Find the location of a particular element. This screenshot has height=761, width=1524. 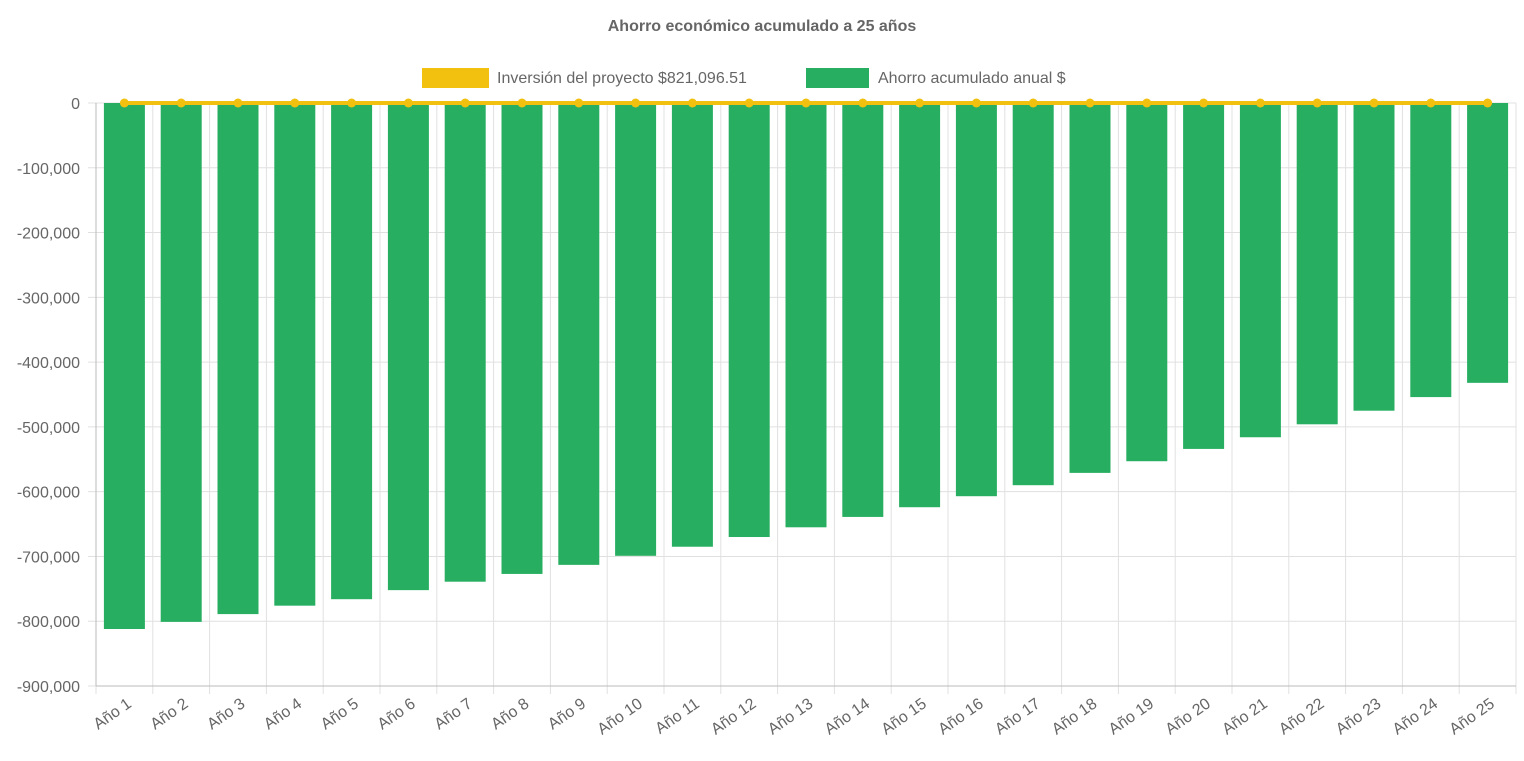

x-tick-label: Año 18 is located at coordinates (1074, 716).